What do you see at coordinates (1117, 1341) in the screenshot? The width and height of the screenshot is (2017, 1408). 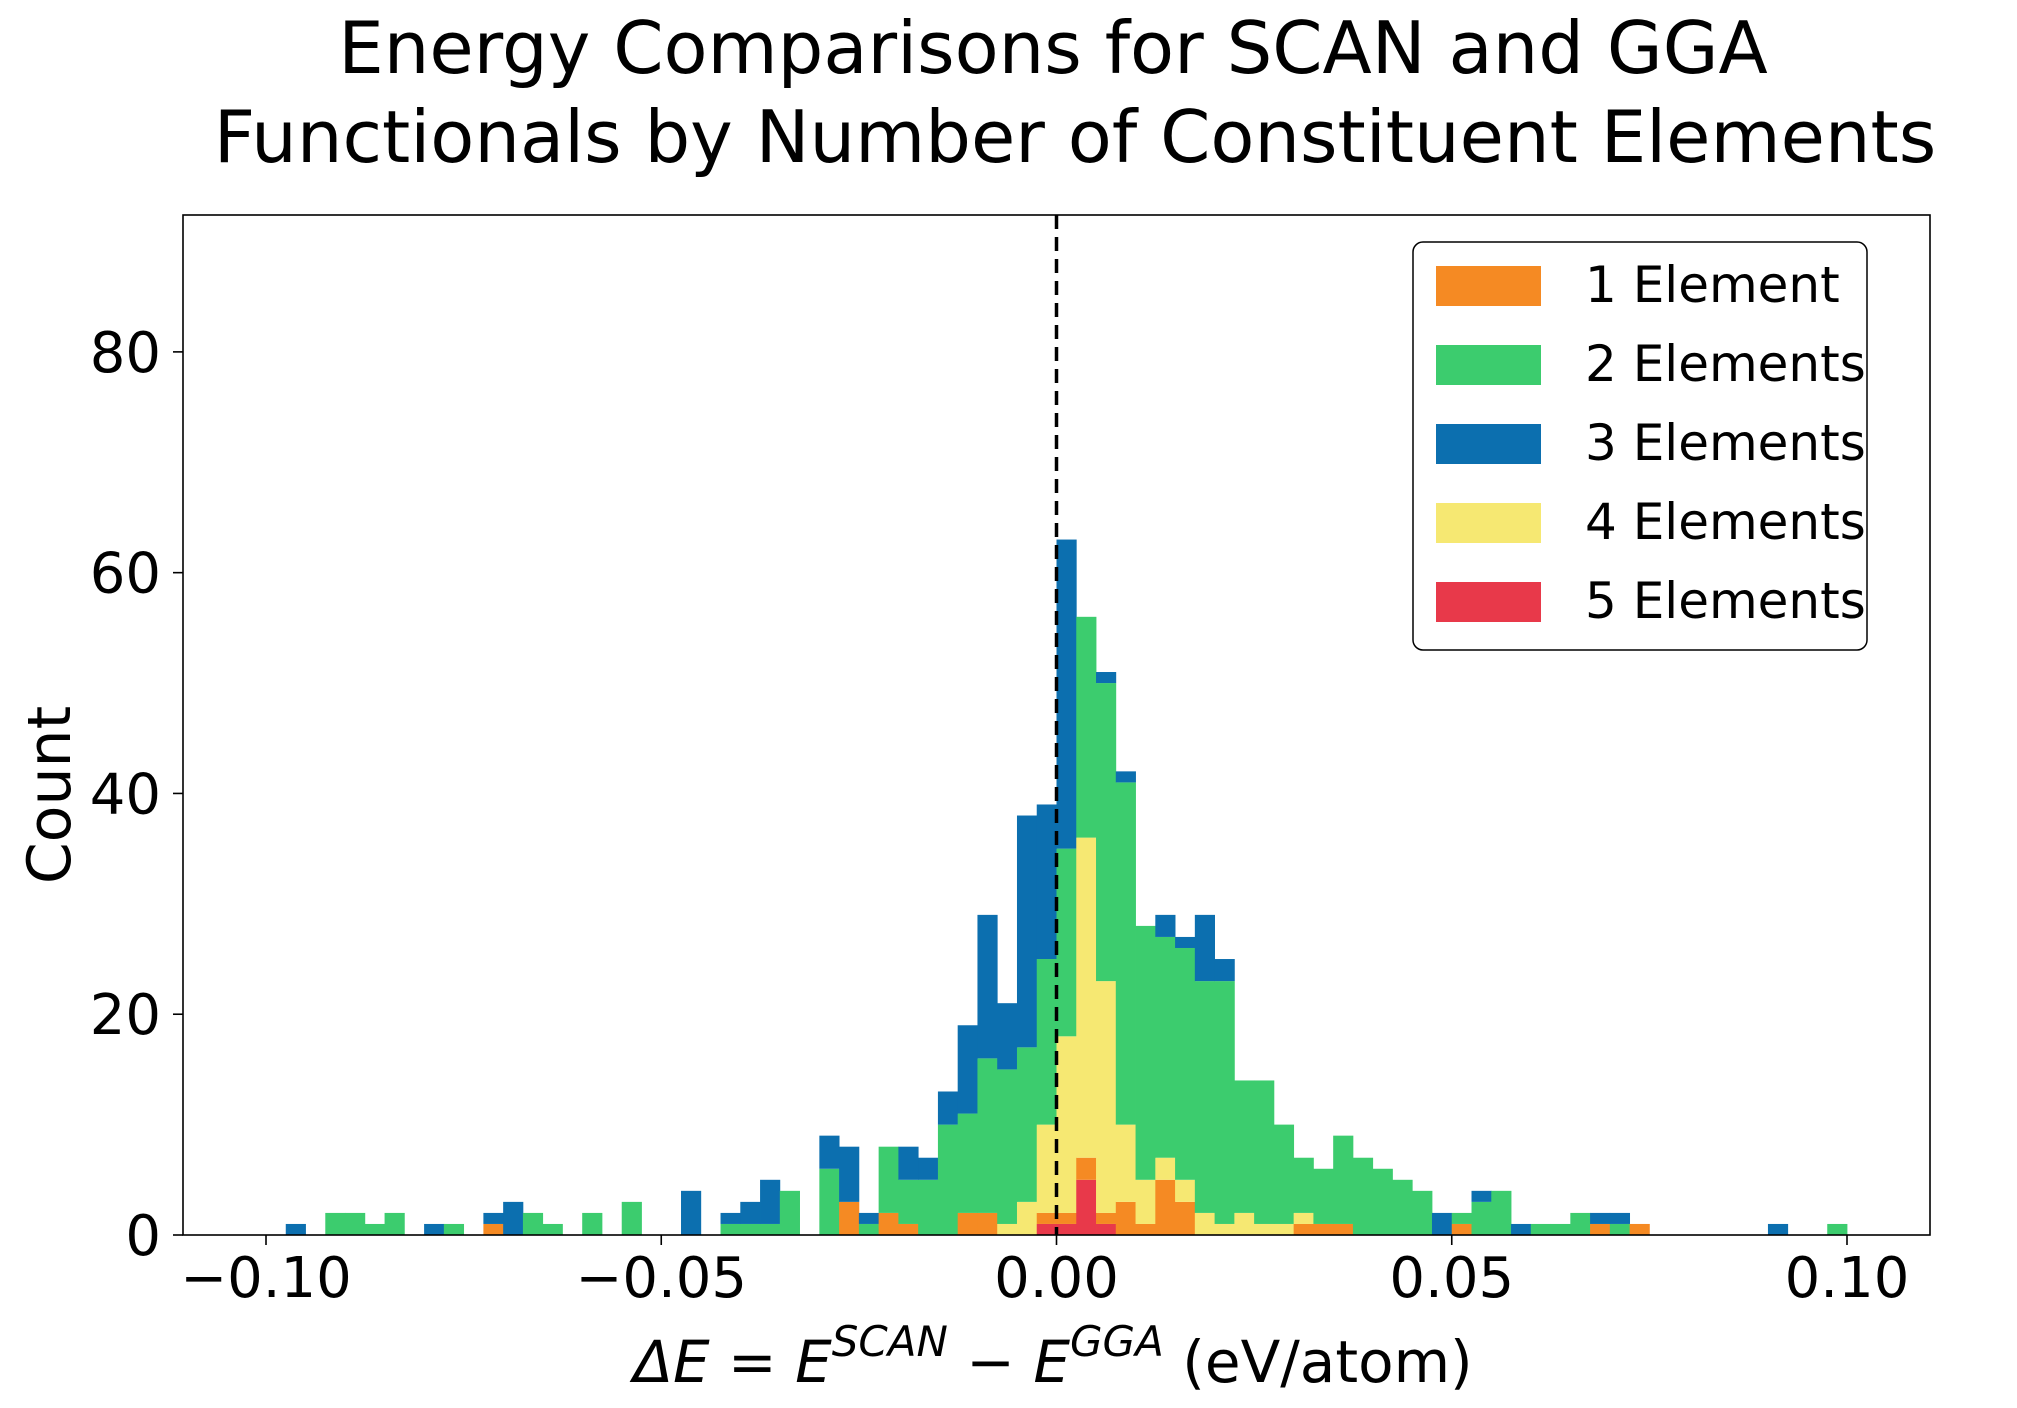 I see `x-axis-label-sup2: GGA` at bounding box center [1117, 1341].